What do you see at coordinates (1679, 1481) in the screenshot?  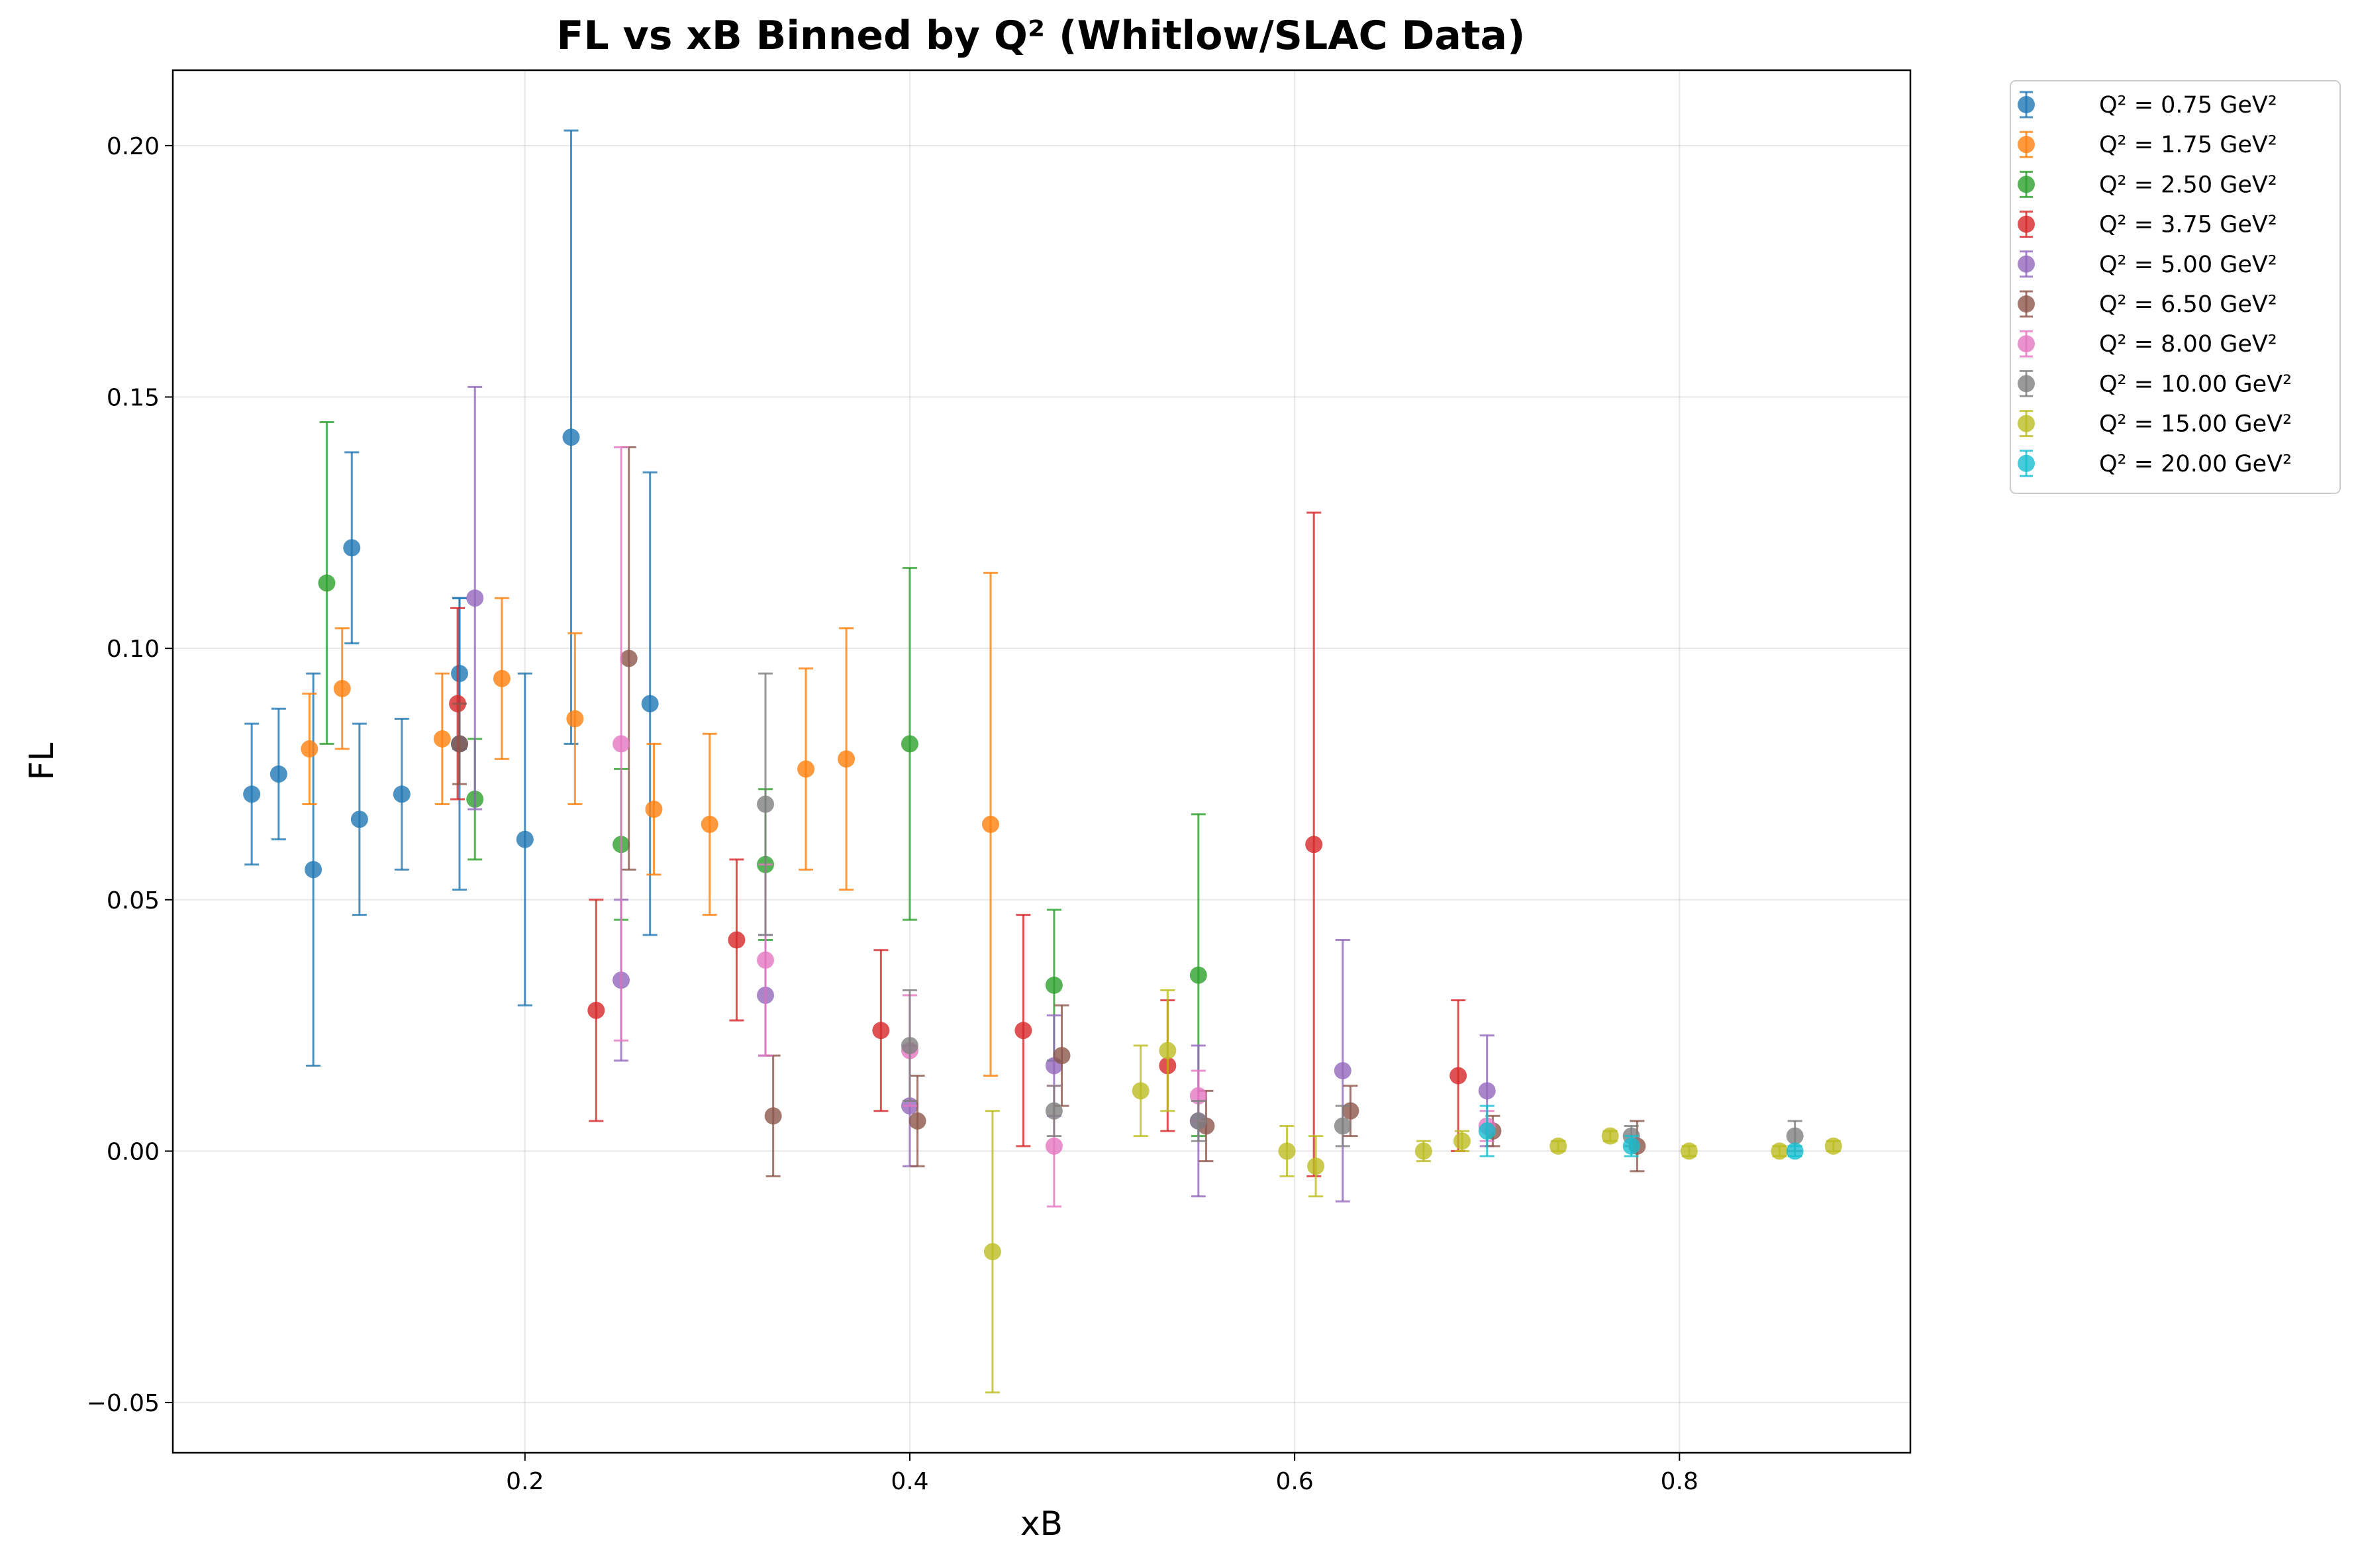 I see `x-tick-label: 0.8` at bounding box center [1679, 1481].